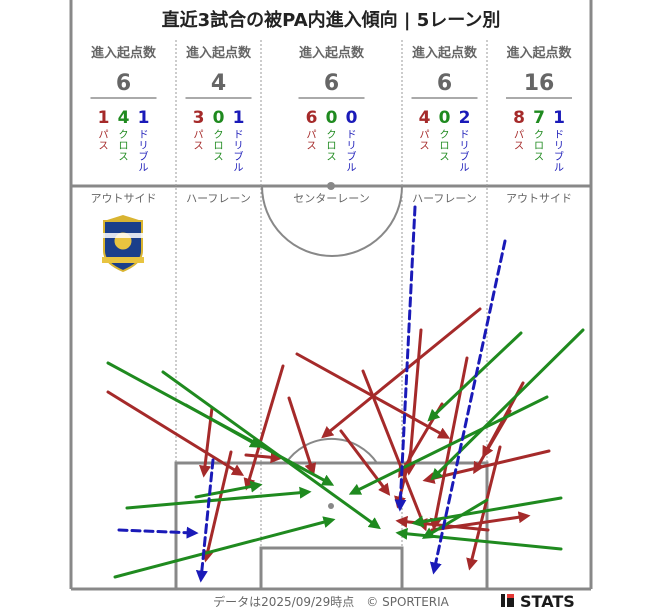 The image size is (663, 615). What do you see at coordinates (123, 244) in the screenshot?
I see `team-crest` at bounding box center [123, 244].